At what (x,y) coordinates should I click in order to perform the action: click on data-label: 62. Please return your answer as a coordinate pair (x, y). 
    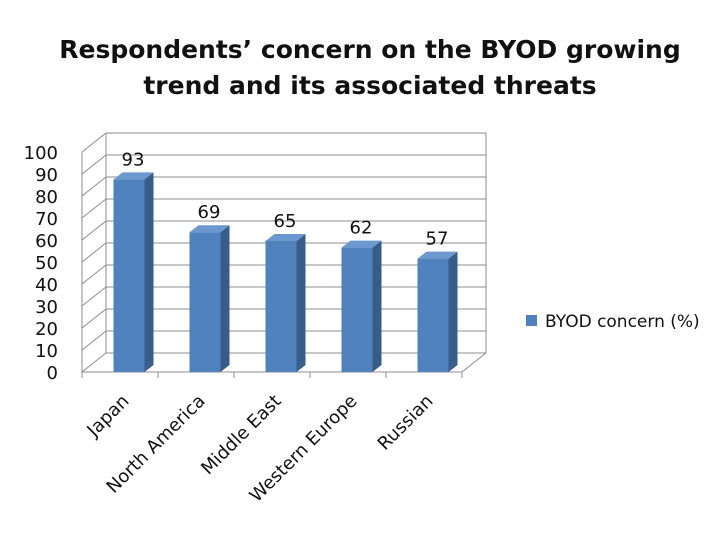
    Looking at the image, I should click on (361, 228).